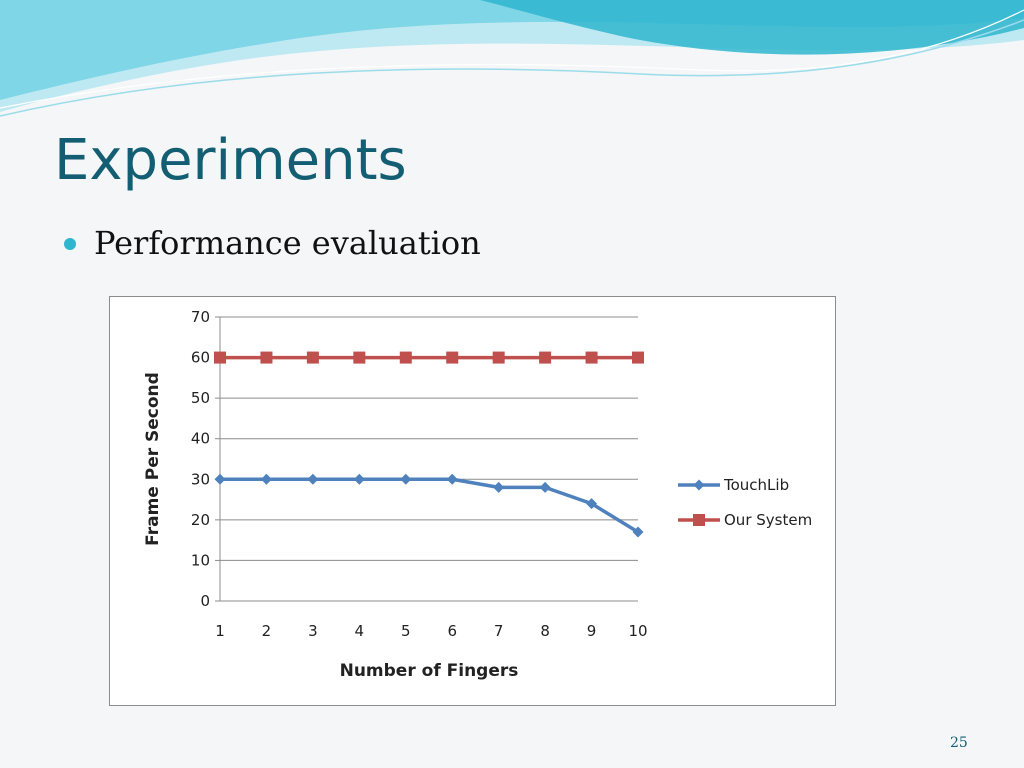 Image resolution: width=1024 pixels, height=768 pixels. Describe the element at coordinates (200, 560) in the screenshot. I see `y-tick-label: 10` at that location.